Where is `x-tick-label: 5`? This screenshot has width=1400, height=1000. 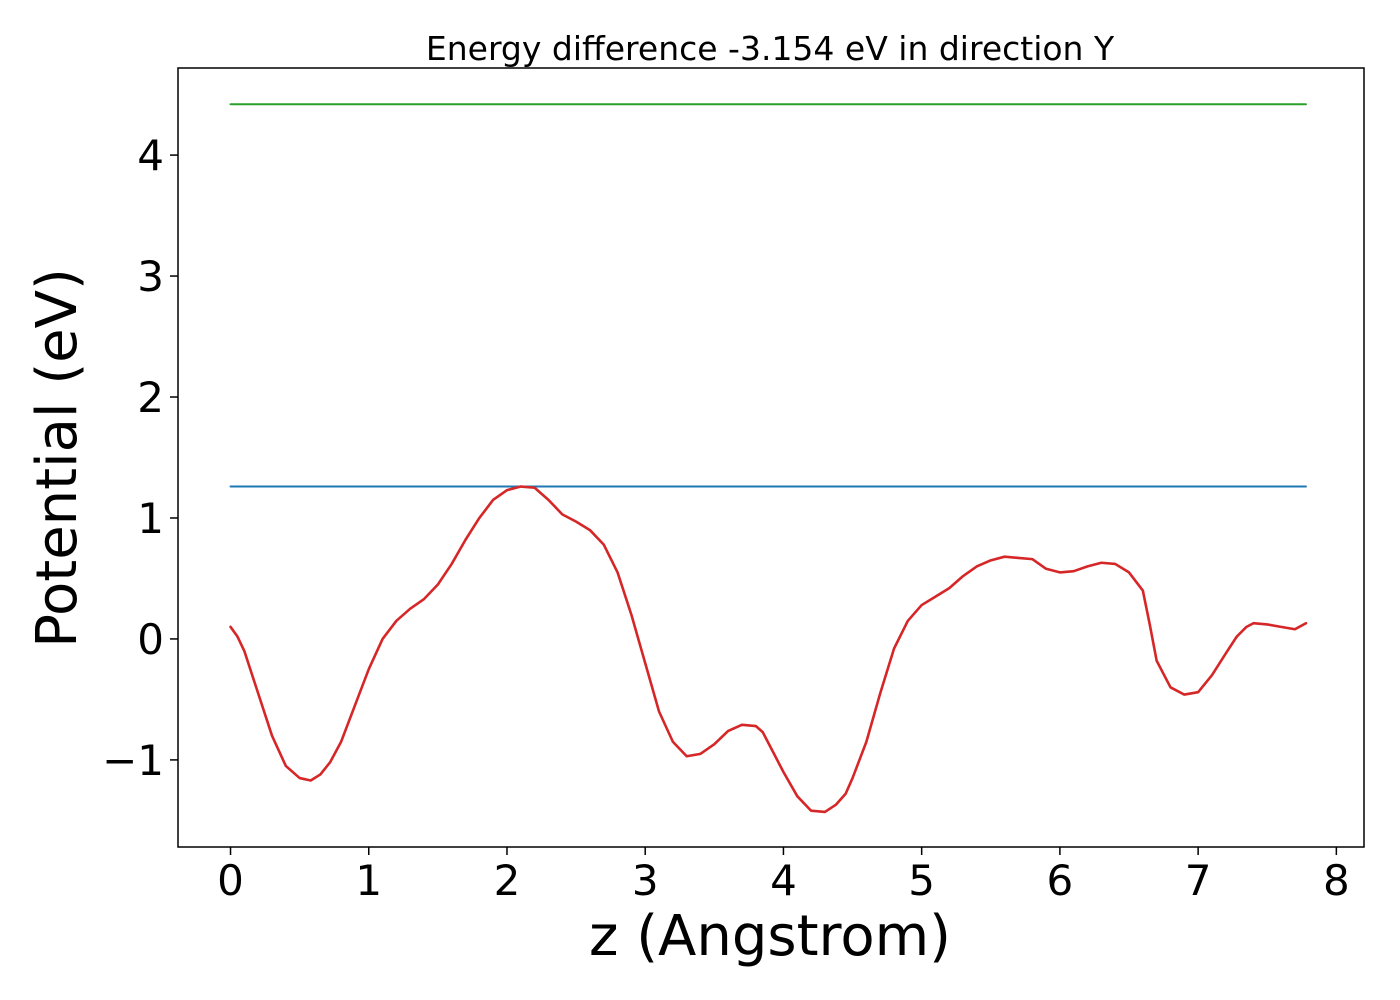 x-tick-label: 5 is located at coordinates (921, 880).